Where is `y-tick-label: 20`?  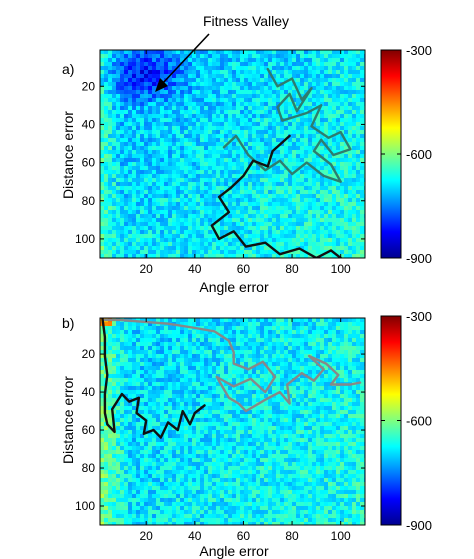 y-tick-label: 20 is located at coordinates (89, 86).